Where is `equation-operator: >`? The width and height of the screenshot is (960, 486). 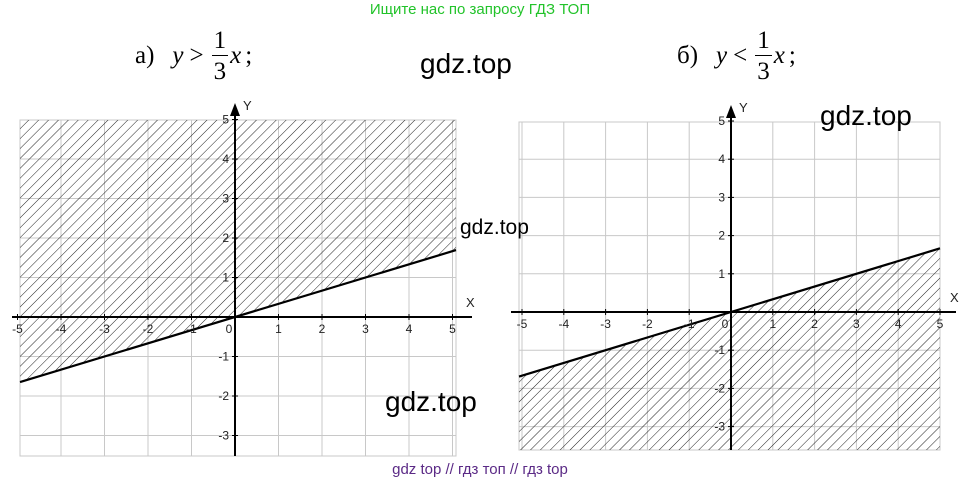 equation-operator: > is located at coordinates (196, 55).